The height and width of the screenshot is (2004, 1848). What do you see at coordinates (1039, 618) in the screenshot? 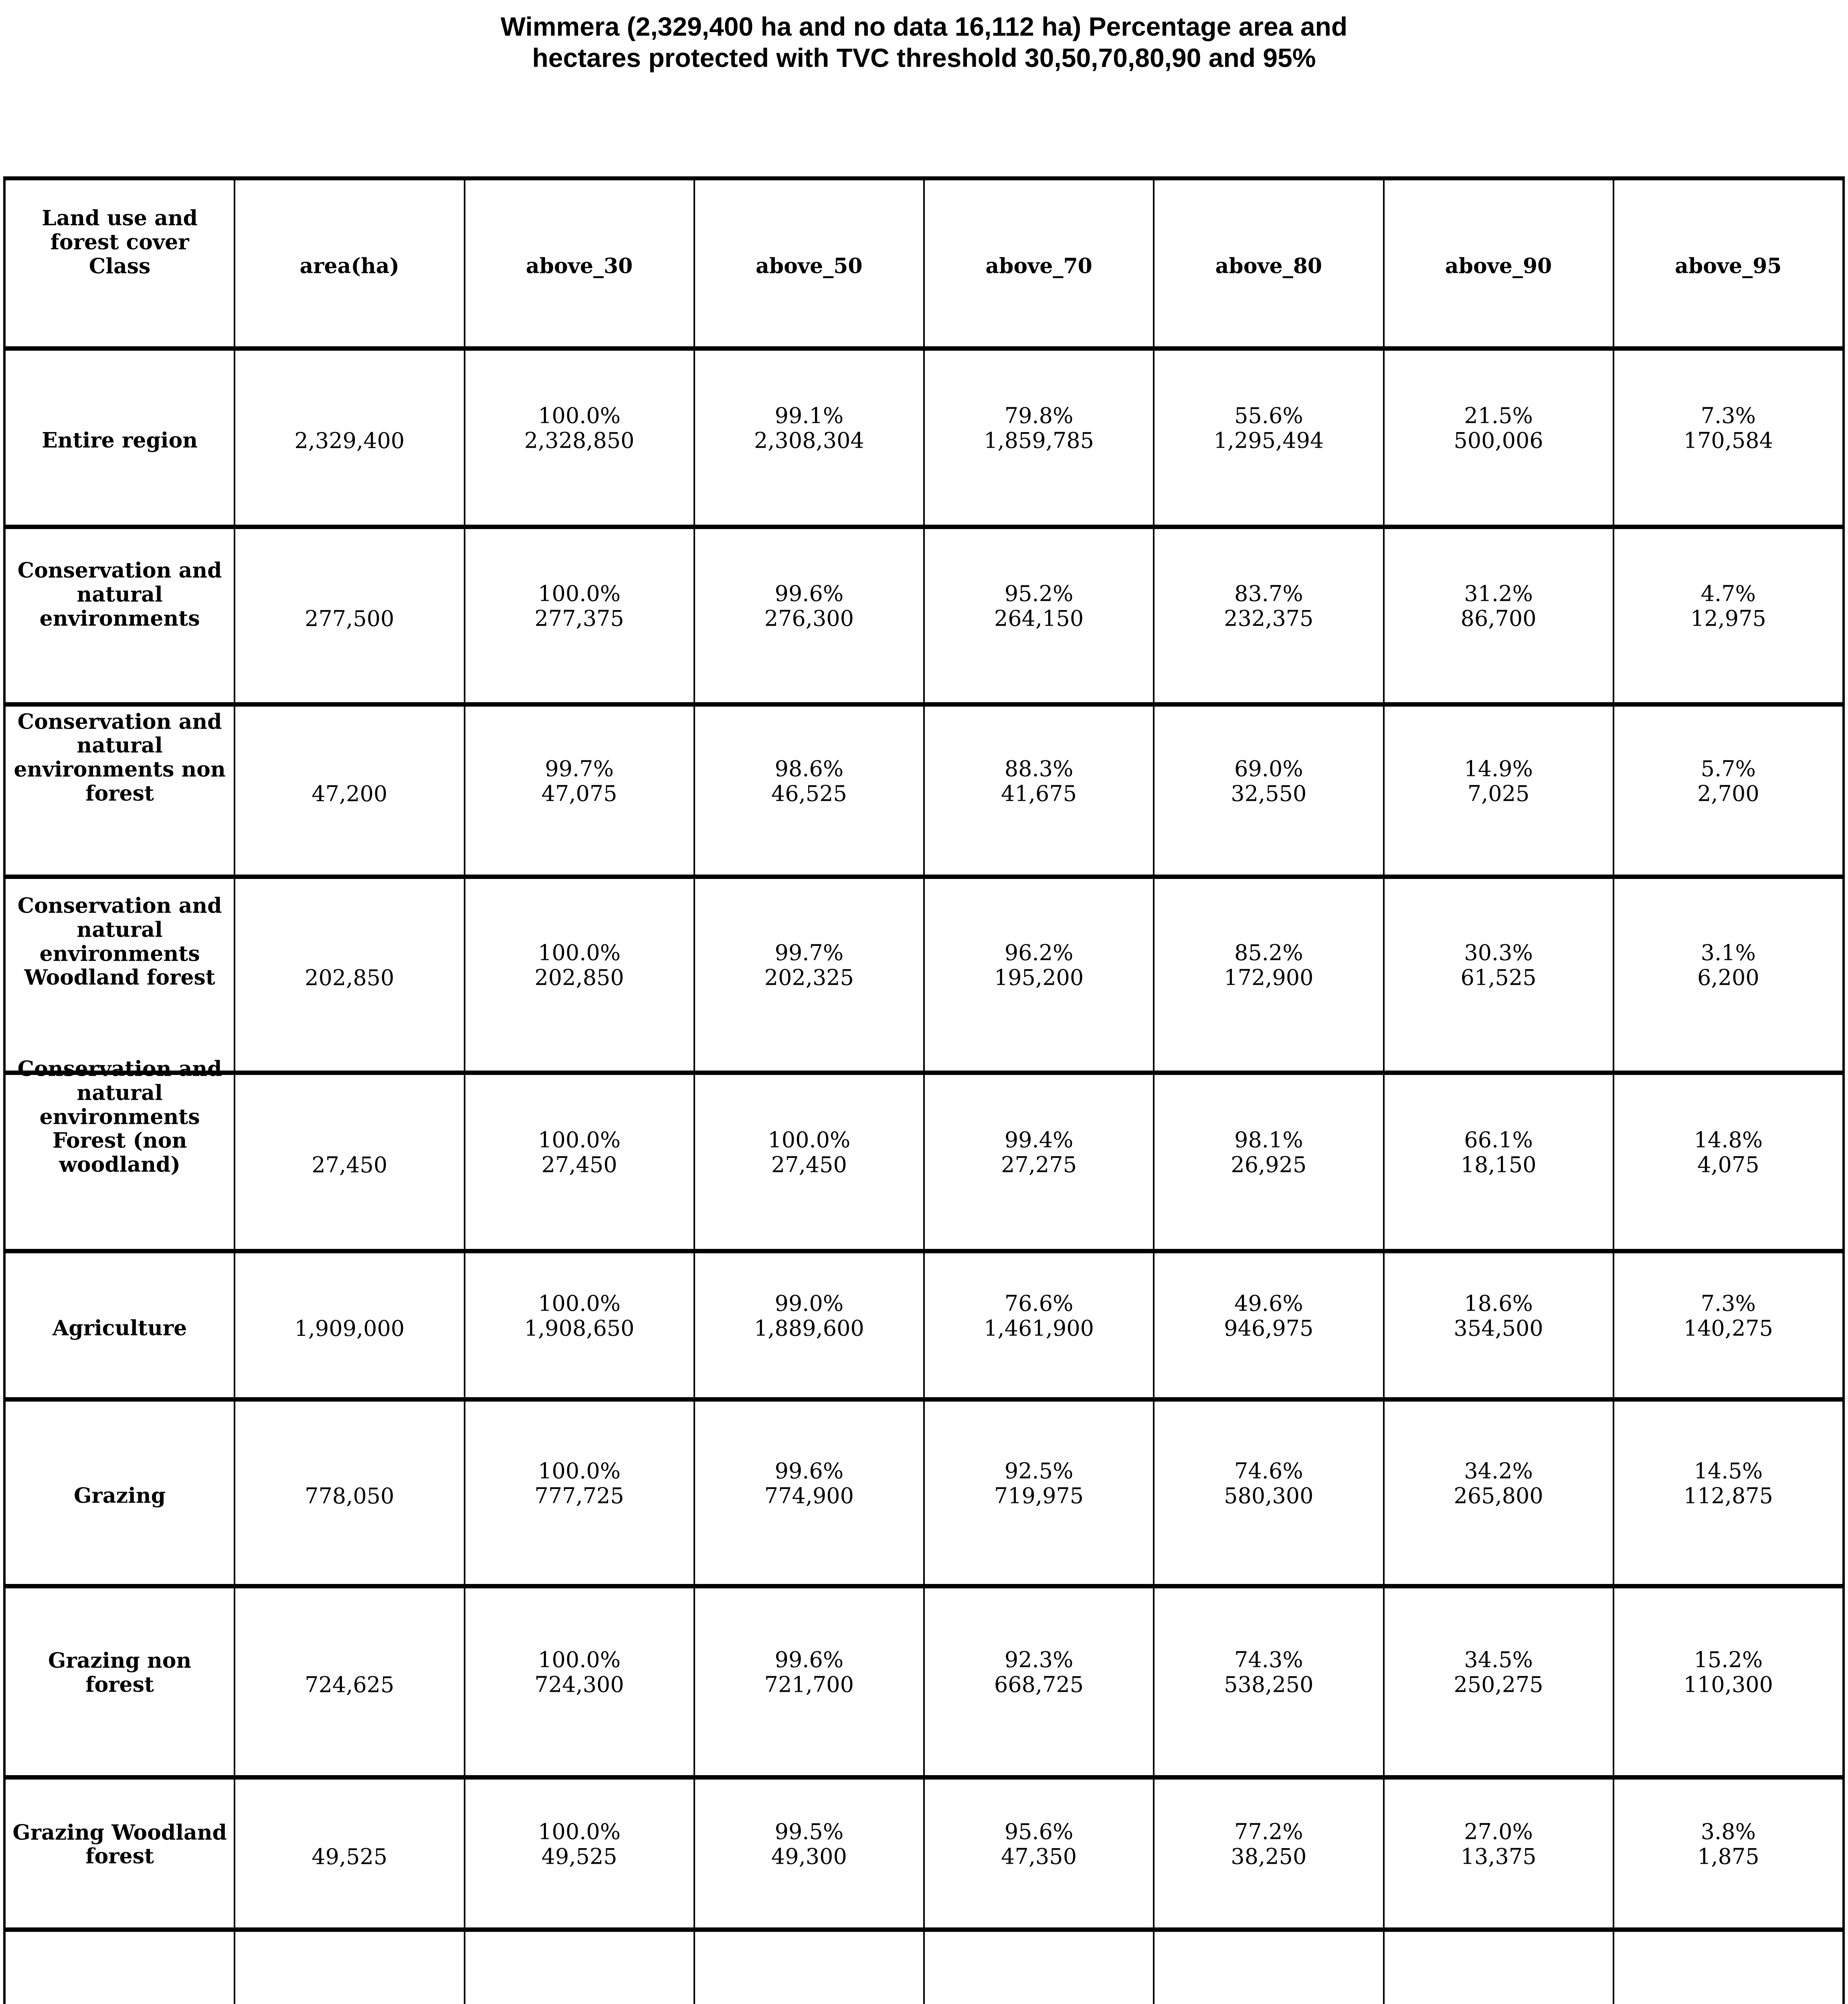
I see `hectares-line: 264,150` at bounding box center [1039, 618].